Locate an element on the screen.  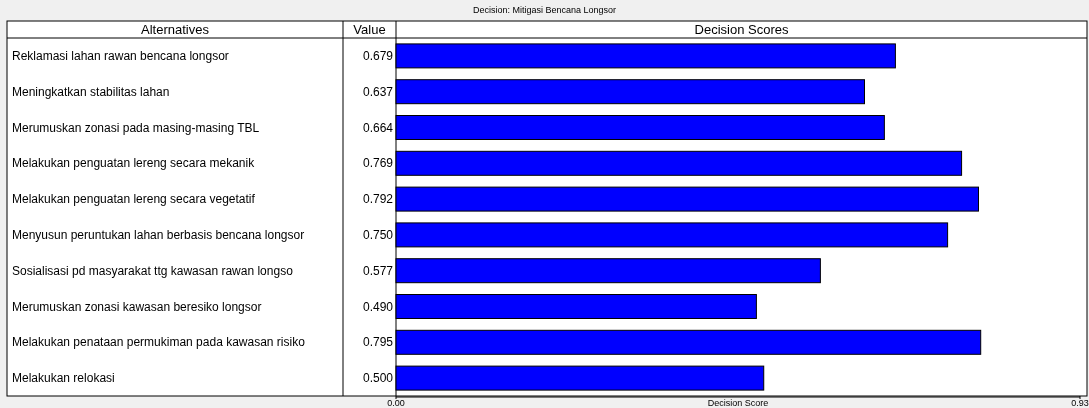
y-tick-label: Melakukan penguatan lereng secara mekanik is located at coordinates (134, 163).